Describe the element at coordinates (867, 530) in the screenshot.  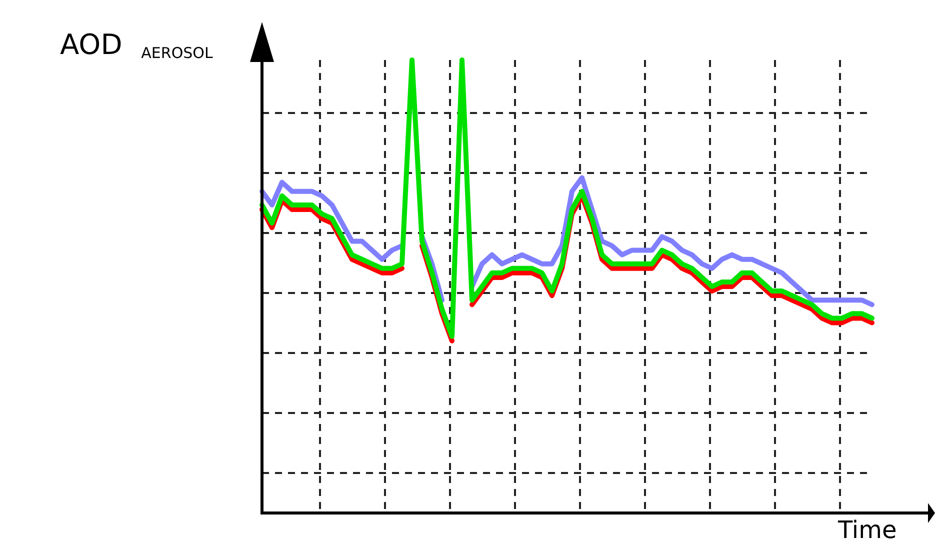
I see `x-axis-title: Time` at that location.